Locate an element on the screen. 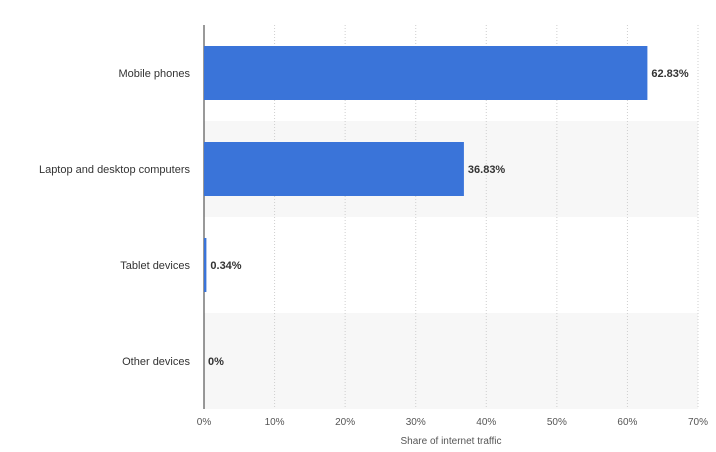  x-tick-label: 50% is located at coordinates (557, 422).